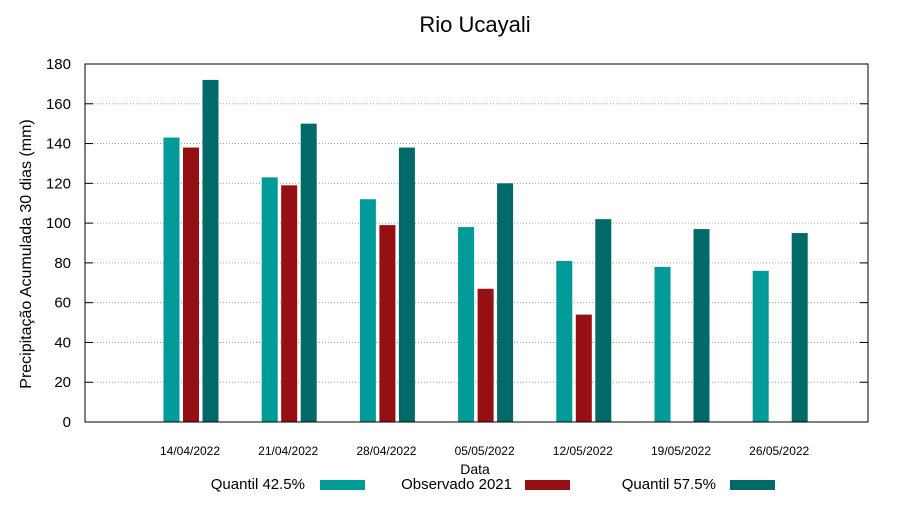  What do you see at coordinates (58, 104) in the screenshot?
I see `y-tick-label: 160` at bounding box center [58, 104].